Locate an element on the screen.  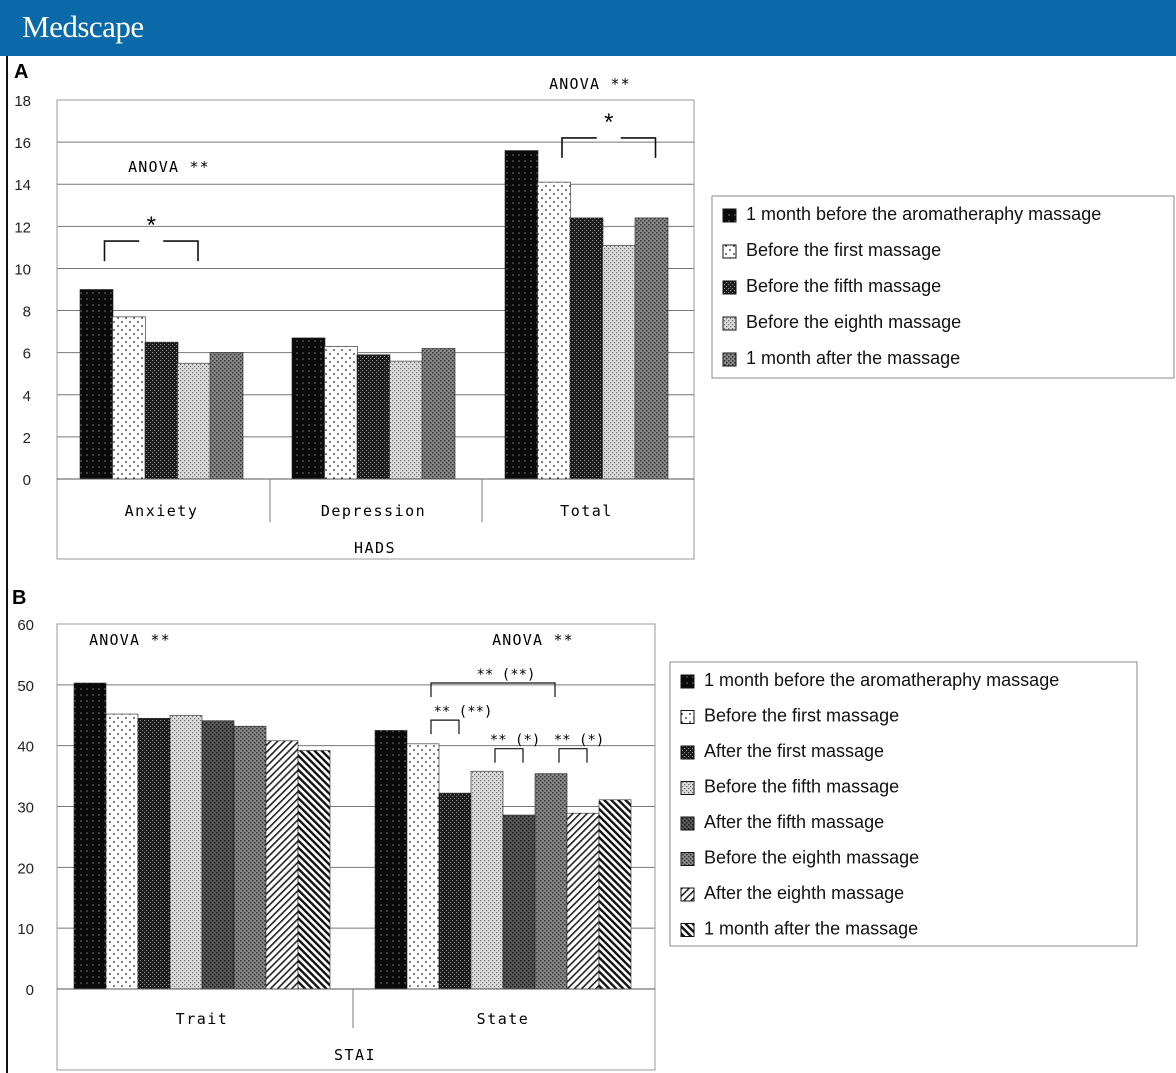
y-tick-label: 50 is located at coordinates (25, 686).